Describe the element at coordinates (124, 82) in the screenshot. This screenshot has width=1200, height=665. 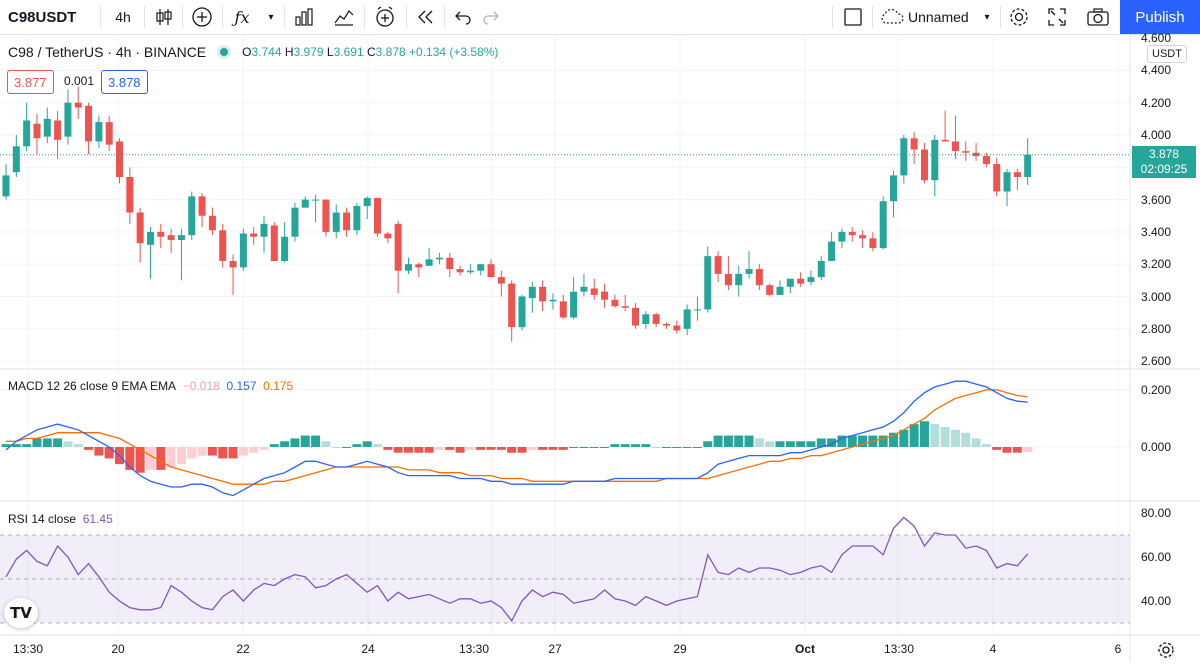
I see `buy-price-button: 3.878` at that location.